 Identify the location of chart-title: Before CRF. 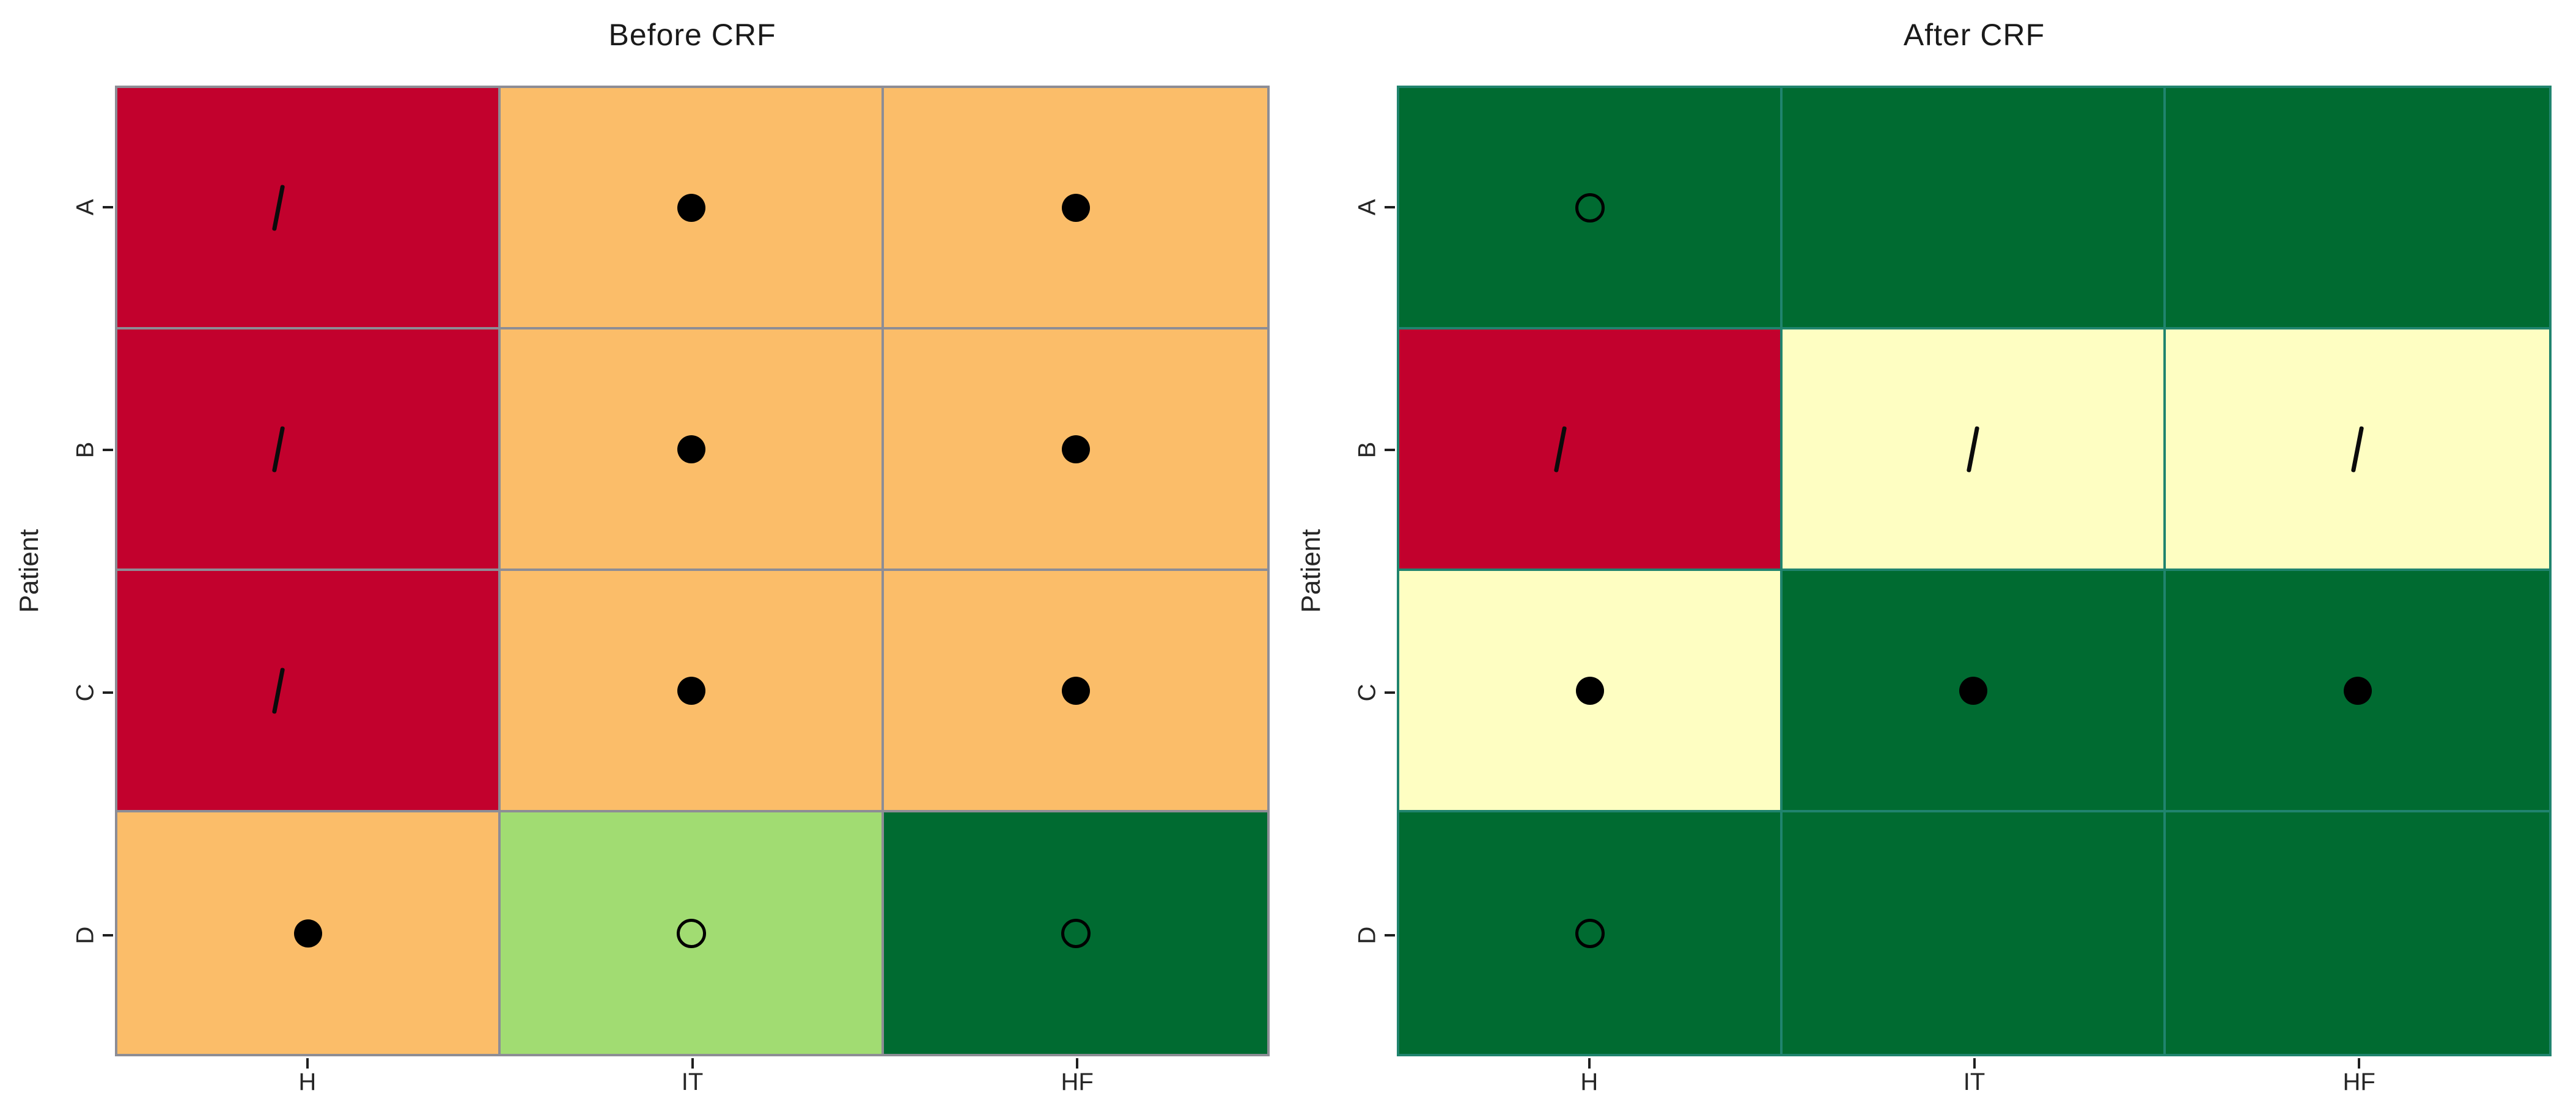
(692, 35).